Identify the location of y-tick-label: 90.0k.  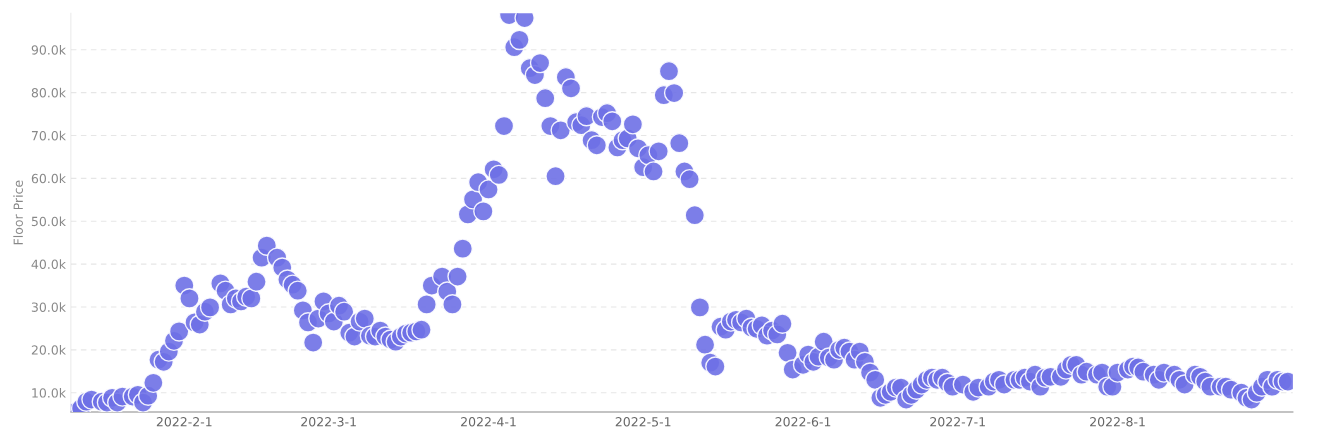
(48, 49).